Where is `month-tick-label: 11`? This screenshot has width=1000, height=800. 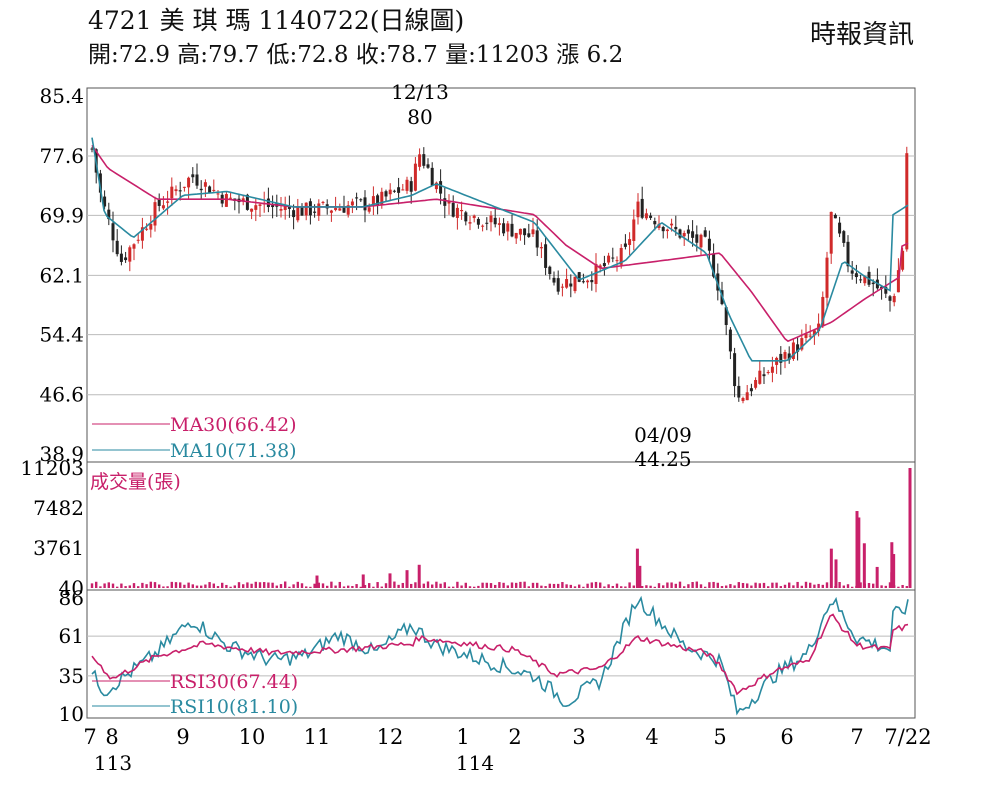 month-tick-label: 11 is located at coordinates (317, 737).